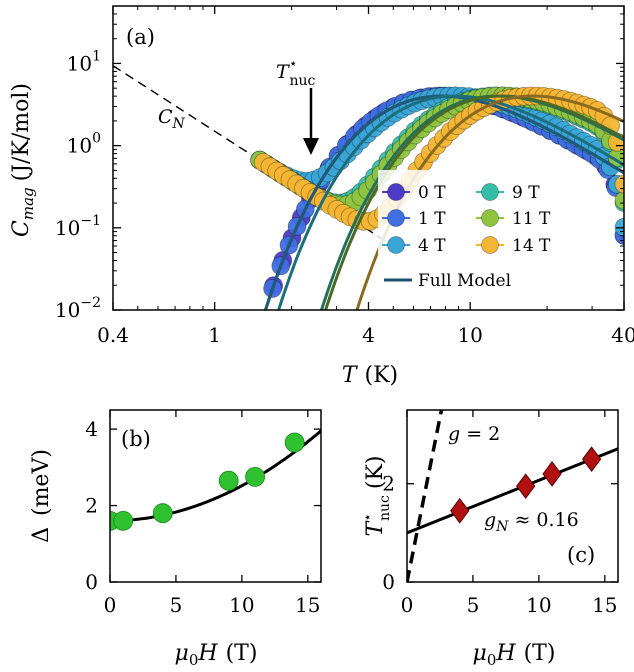 The width and height of the screenshot is (634, 672). I want to click on panel-c-plot-area, so click(512, 496).